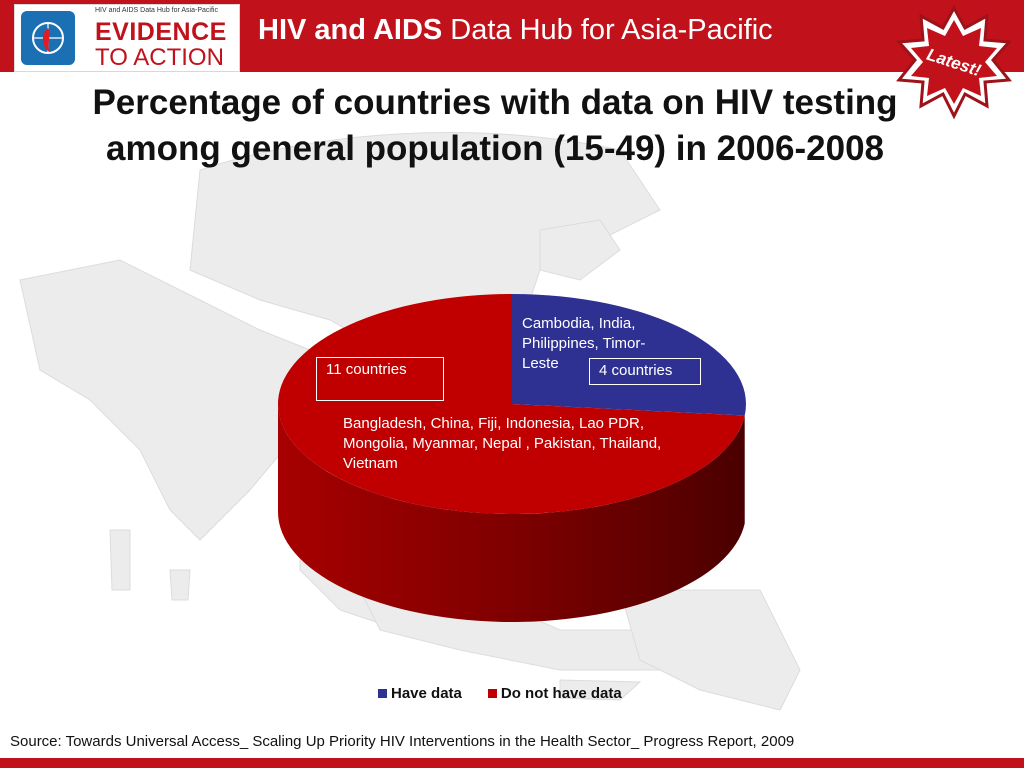  Describe the element at coordinates (159, 57) in the screenshot. I see `logo-to-action-text: TO ACTION` at that location.